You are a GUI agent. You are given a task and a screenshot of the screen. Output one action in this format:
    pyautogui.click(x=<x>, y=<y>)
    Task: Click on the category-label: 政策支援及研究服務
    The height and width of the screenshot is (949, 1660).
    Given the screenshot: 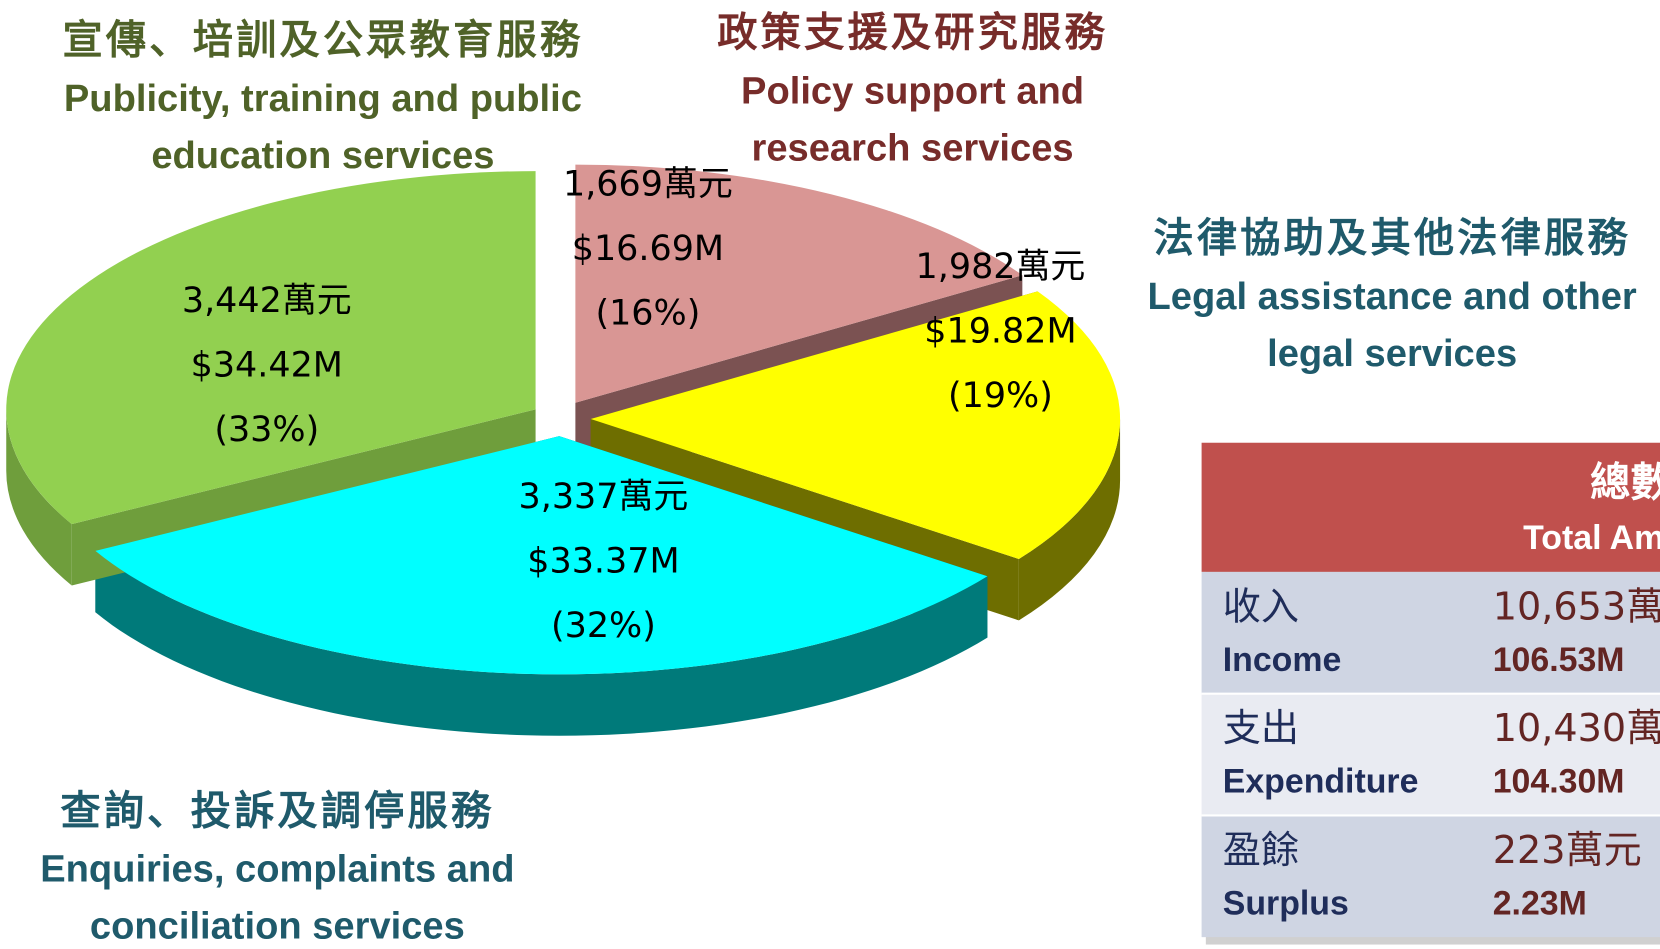 What is the action you would take?
    pyautogui.click(x=912, y=33)
    